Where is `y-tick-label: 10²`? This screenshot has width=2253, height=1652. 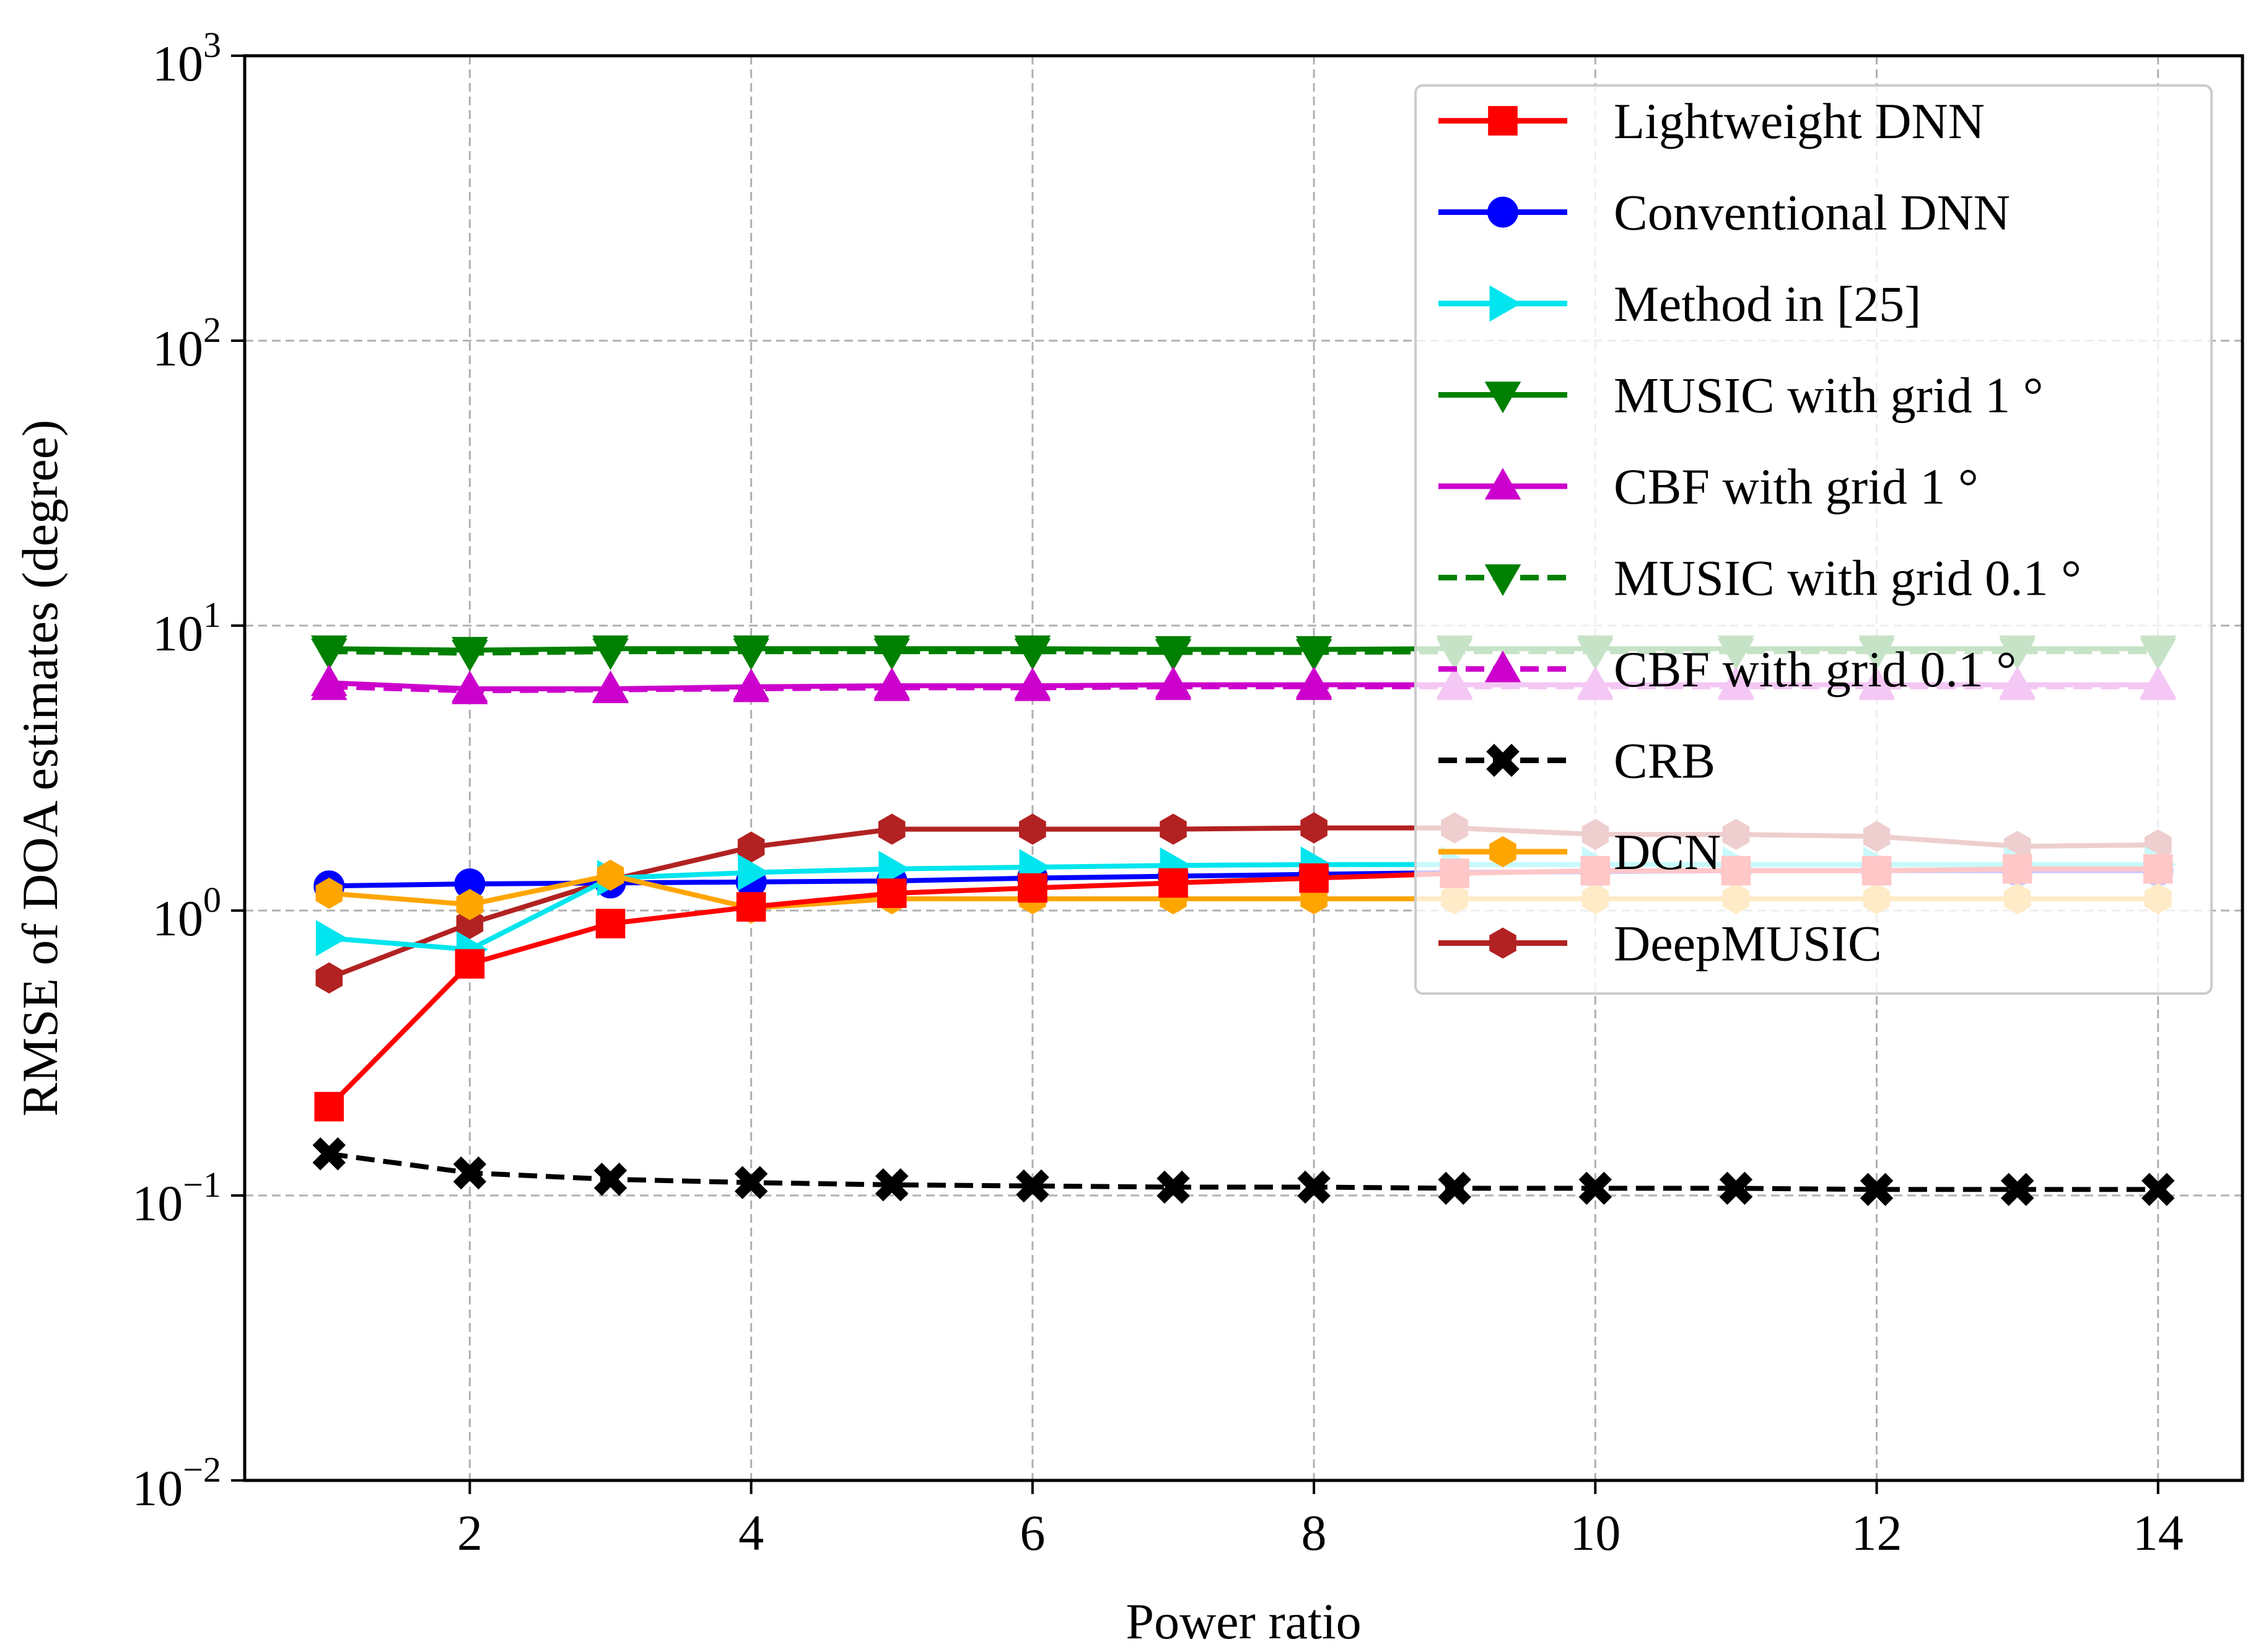 y-tick-label: 10² is located at coordinates (186, 343).